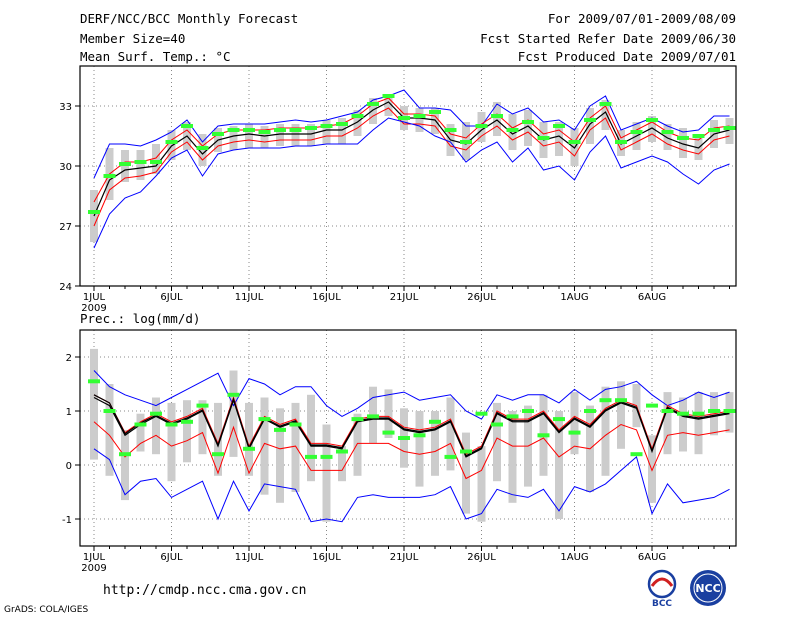  I want to click on prec-ytick-label: -1, so click(67, 520).